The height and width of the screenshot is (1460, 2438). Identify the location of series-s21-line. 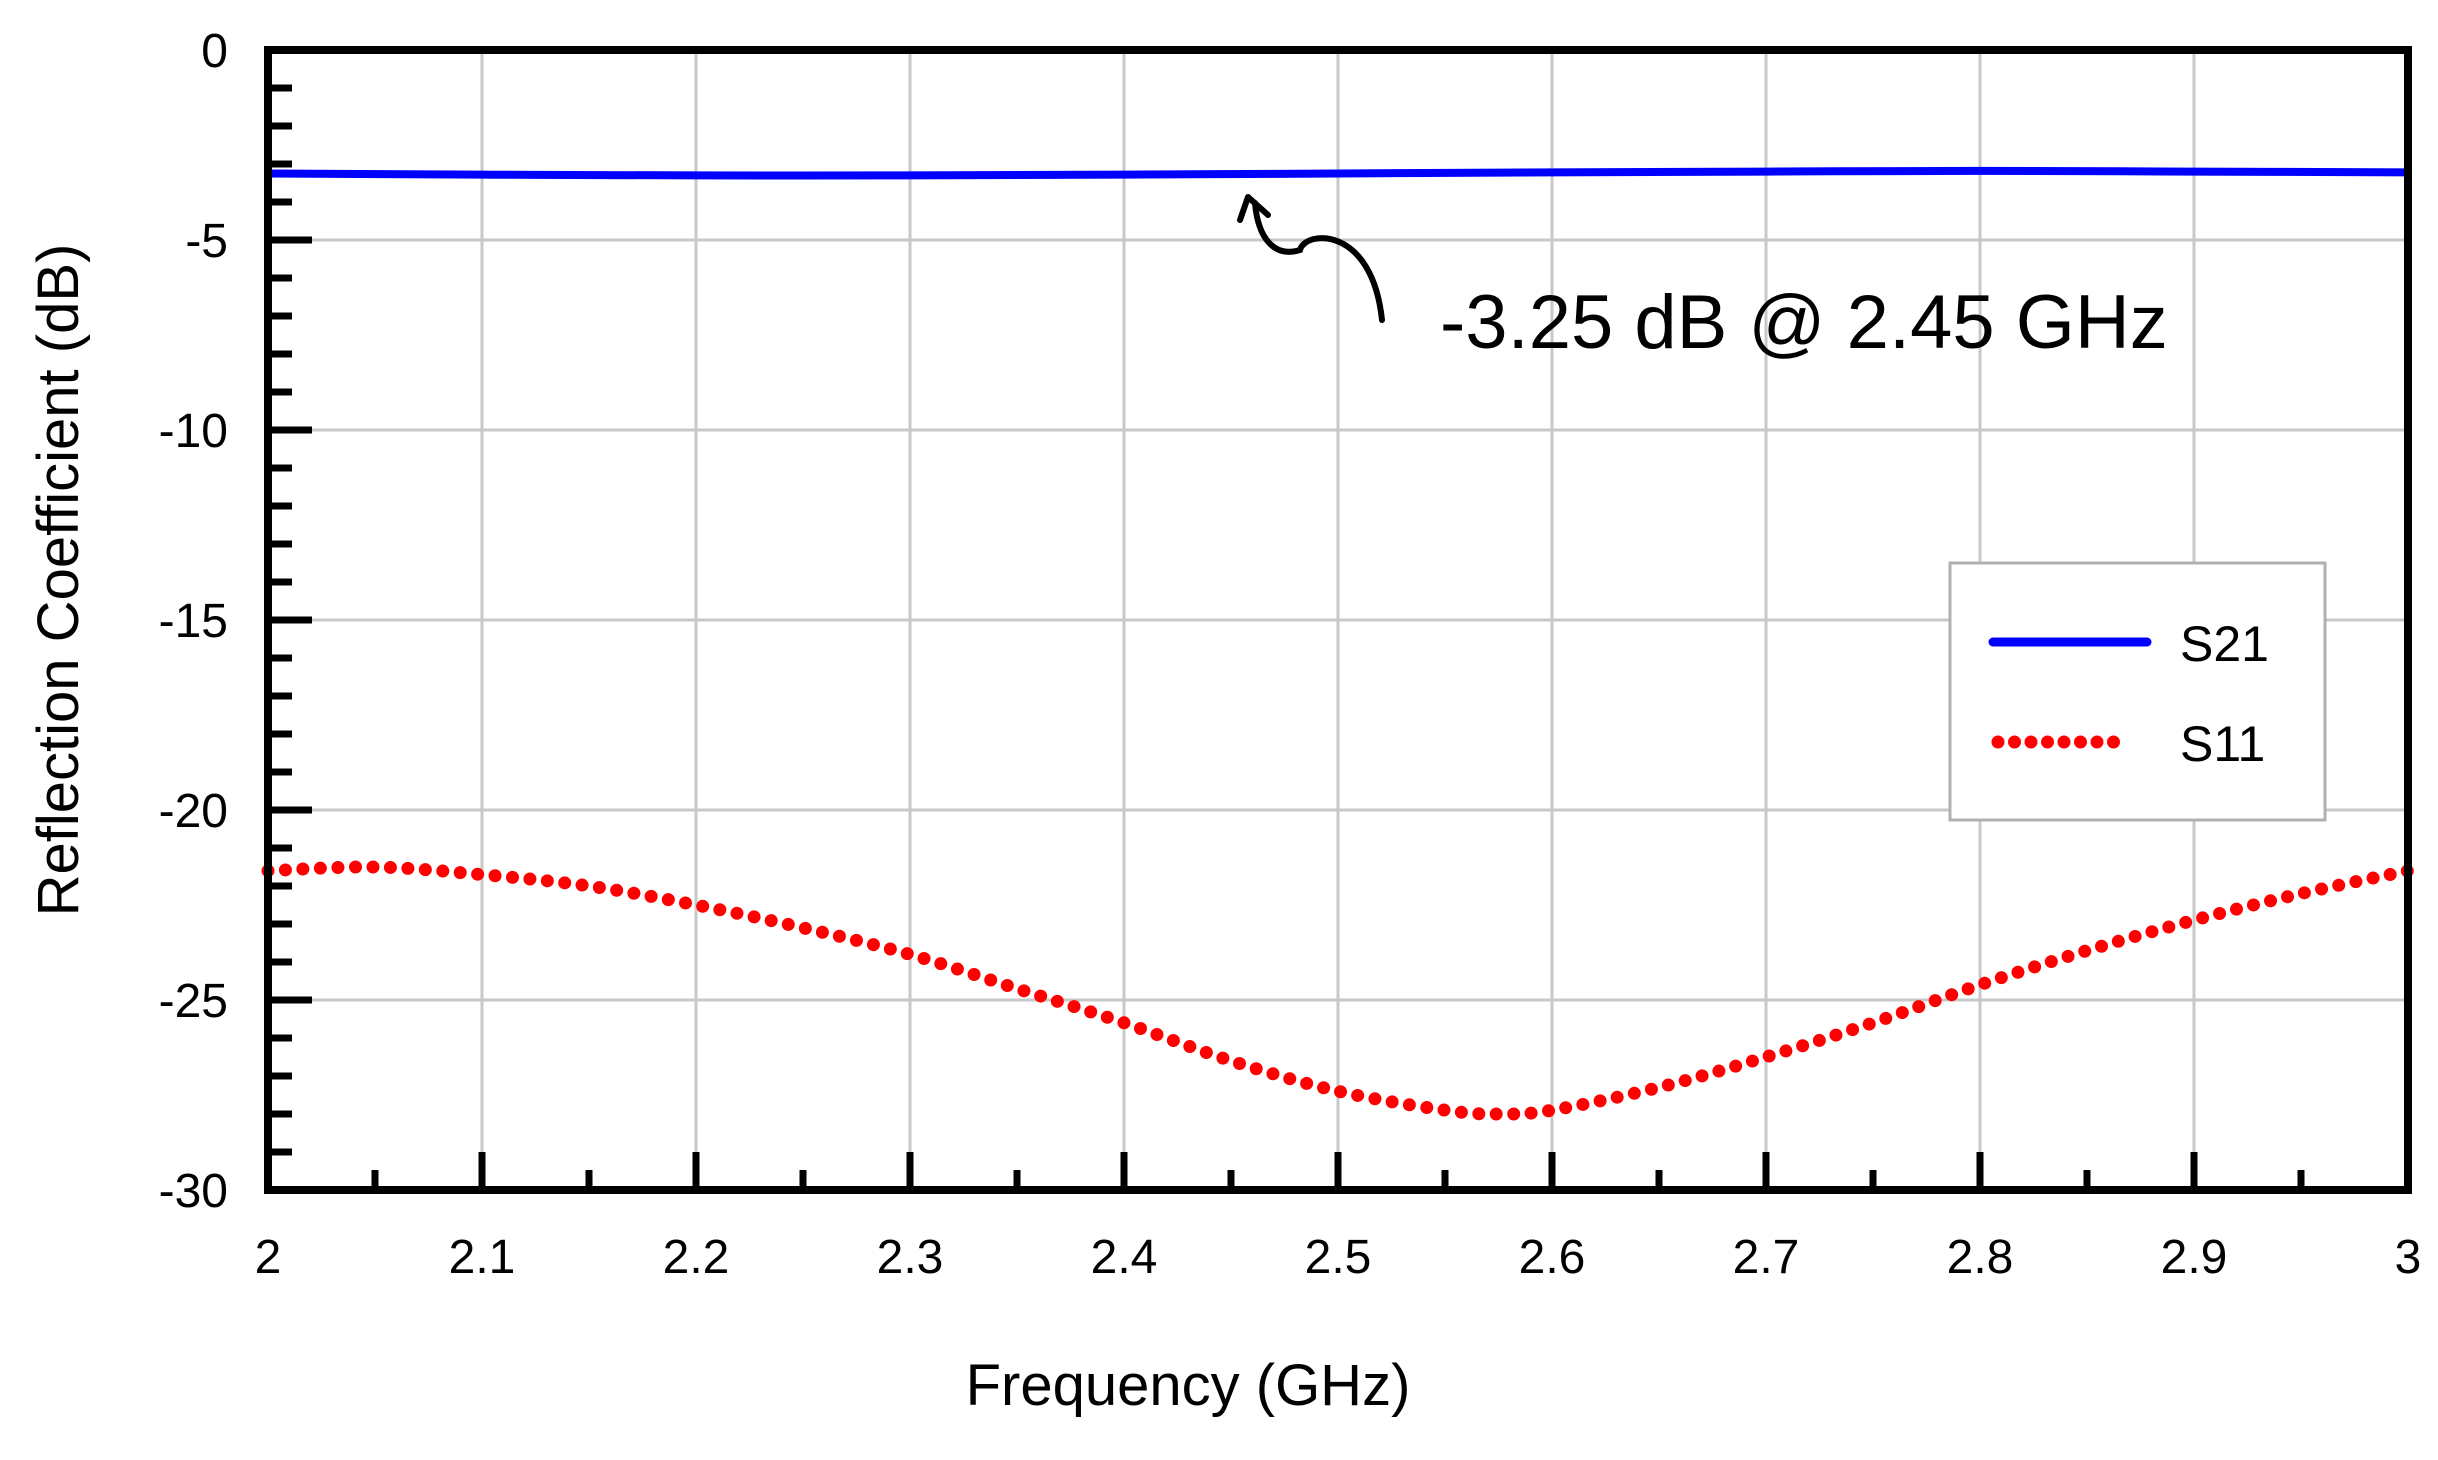
(1338, 173).